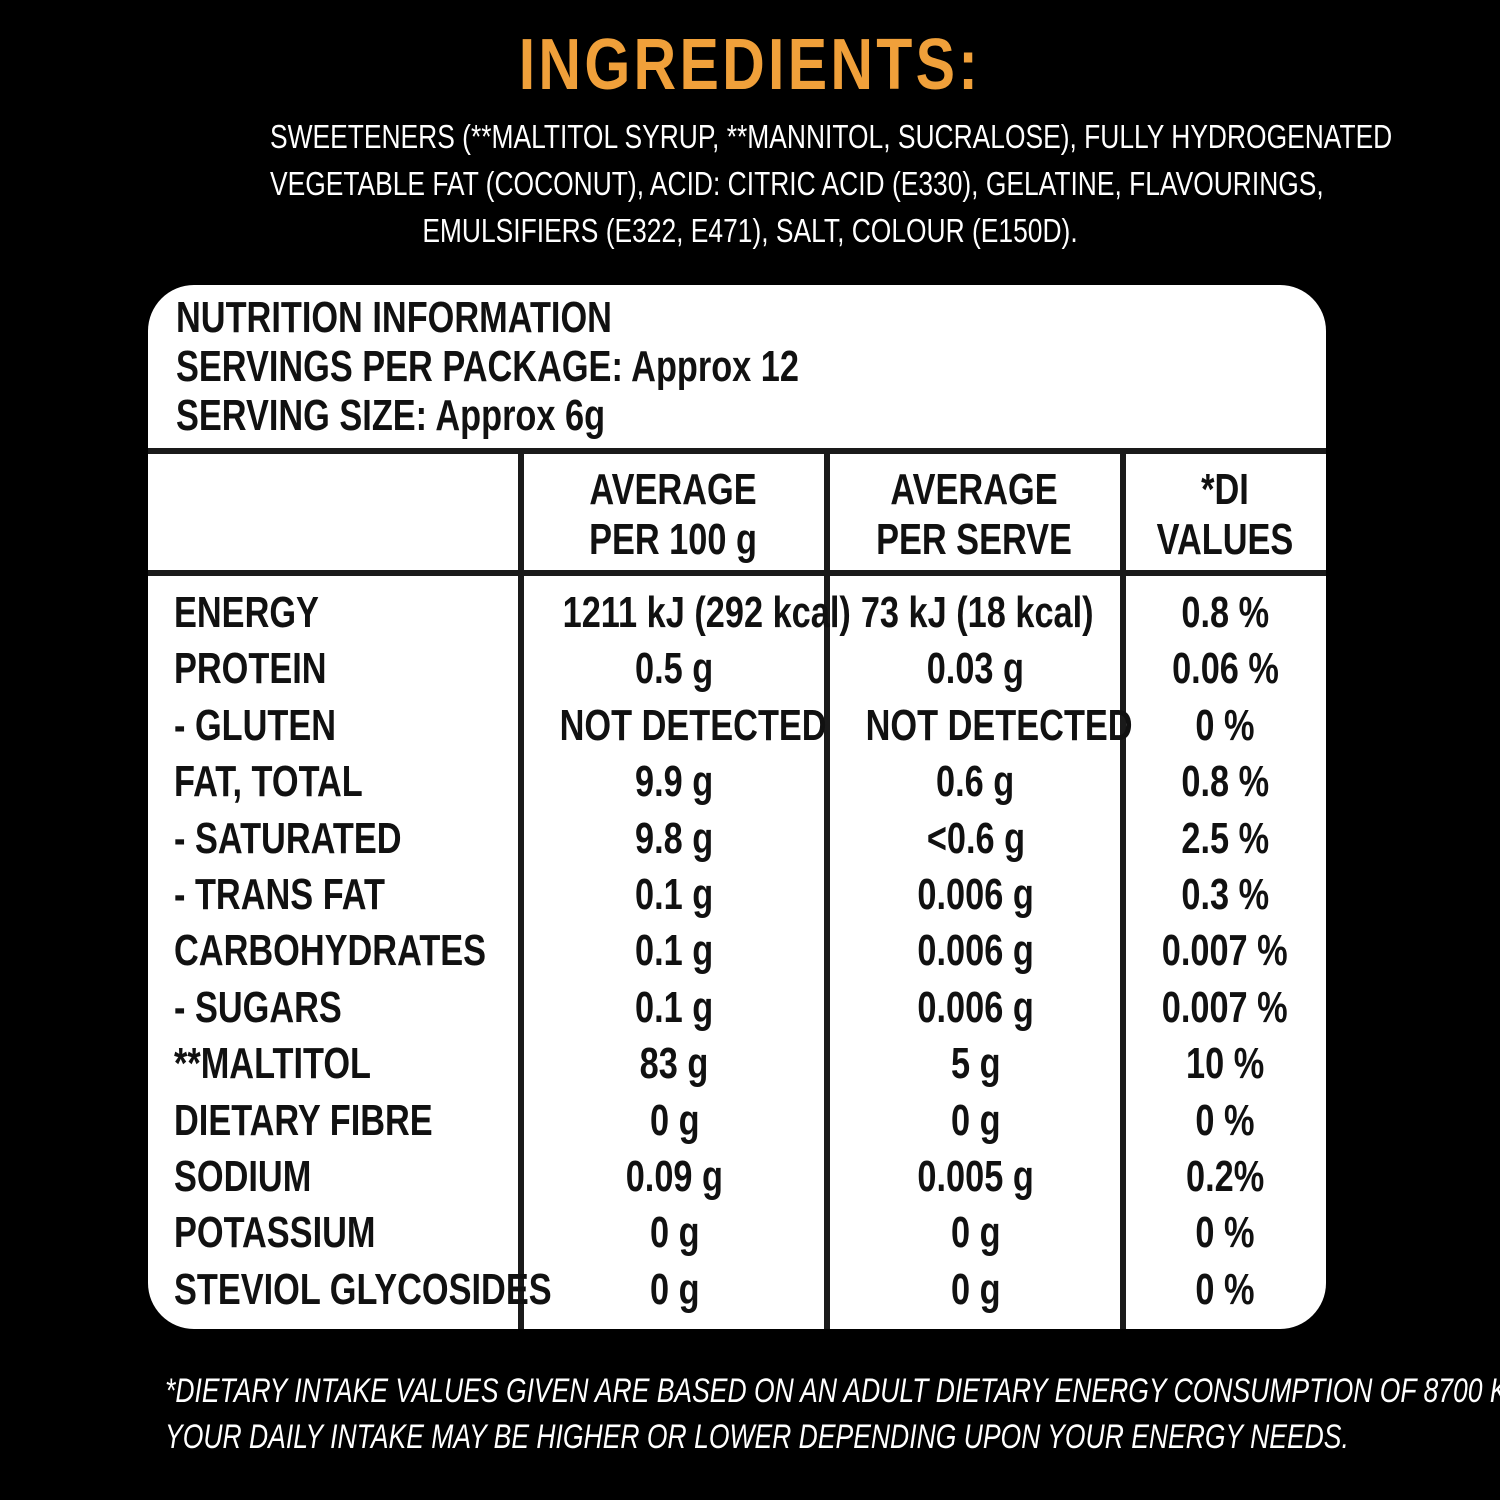  I want to click on serving-size: SERVING SIZE: Approx 6g, so click(605, 415).